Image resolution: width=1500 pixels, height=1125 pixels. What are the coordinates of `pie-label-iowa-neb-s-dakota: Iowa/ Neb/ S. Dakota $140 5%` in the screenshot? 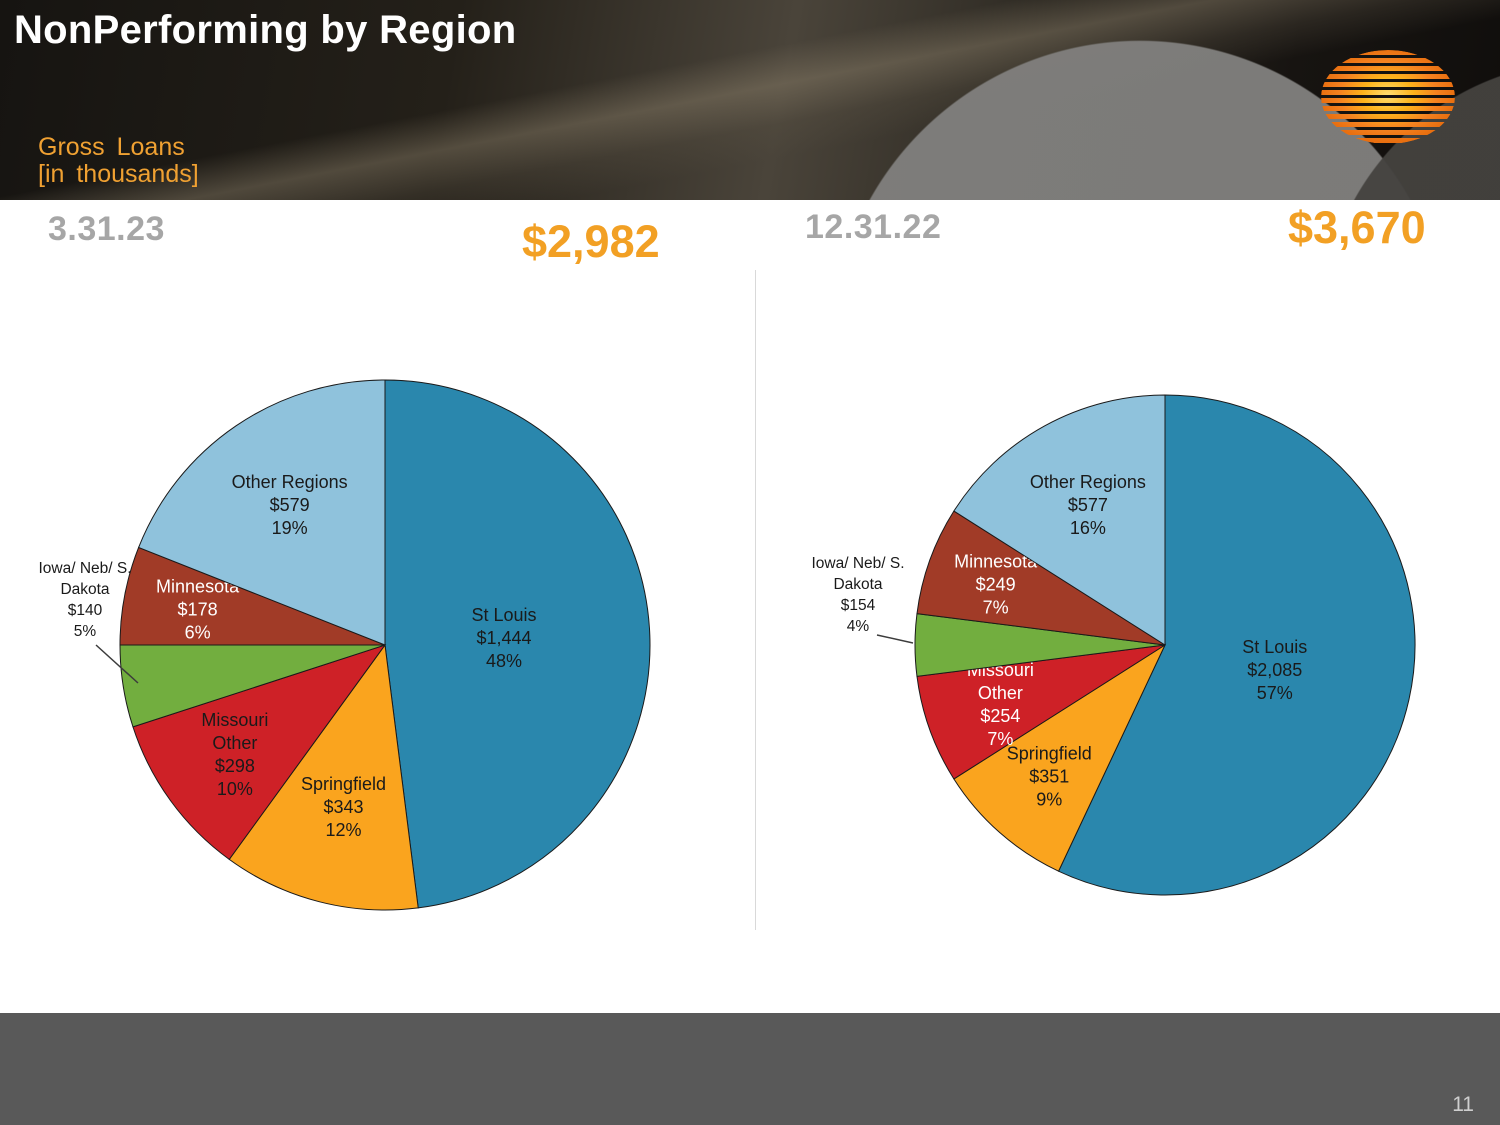 It's located at (84, 600).